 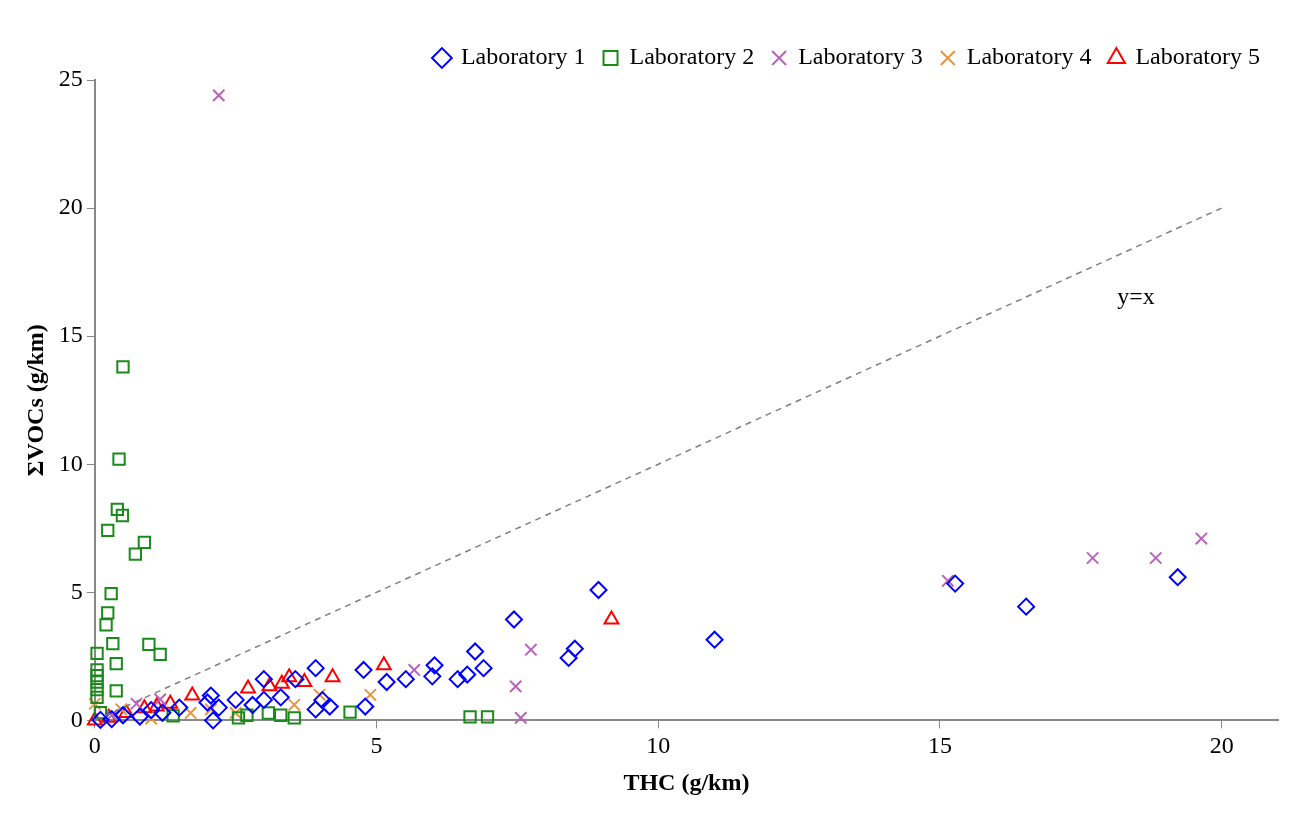 What do you see at coordinates (94, 745) in the screenshot?
I see `x-tick-label: 0` at bounding box center [94, 745].